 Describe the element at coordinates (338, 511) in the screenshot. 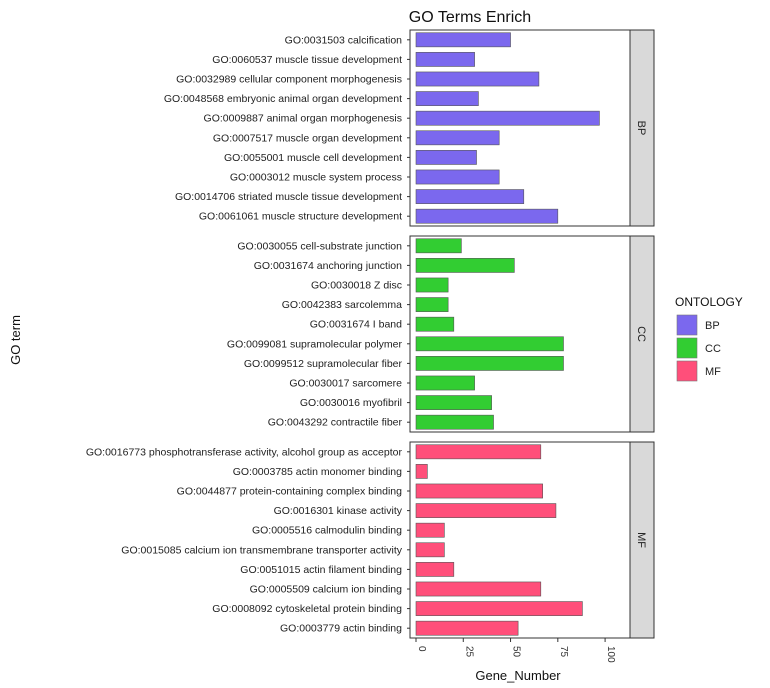

I see `category-label: GO:0016301 kinase activity` at that location.